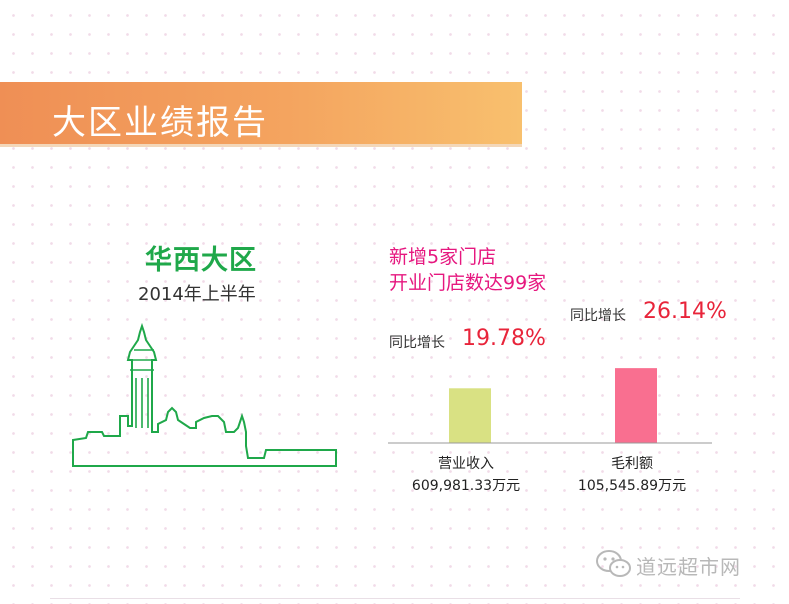 The width and height of the screenshot is (789, 604). I want to click on growth-value-revenue: 19.78%, so click(504, 338).